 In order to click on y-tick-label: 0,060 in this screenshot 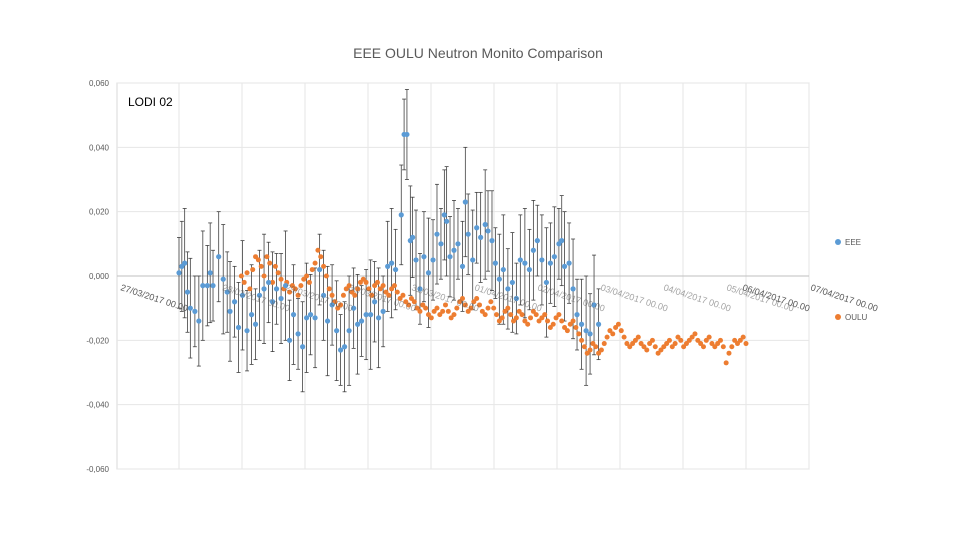, I will do `click(99, 83)`.